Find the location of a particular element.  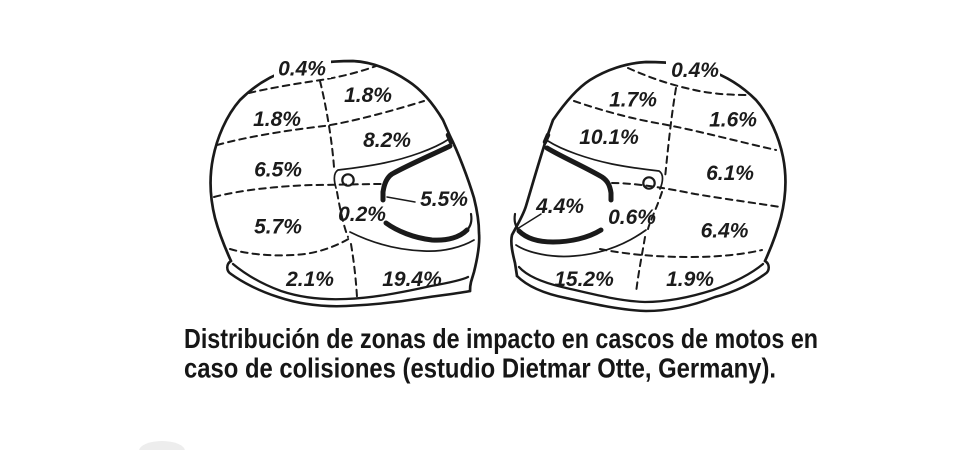

svg-text: 6.5% is located at coordinates (278, 170).